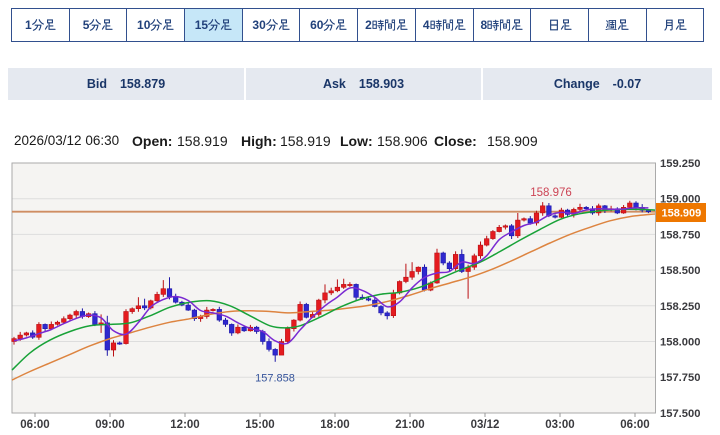 This screenshot has height=435, width=720. I want to click on svg-text: 159.250, so click(680, 164).